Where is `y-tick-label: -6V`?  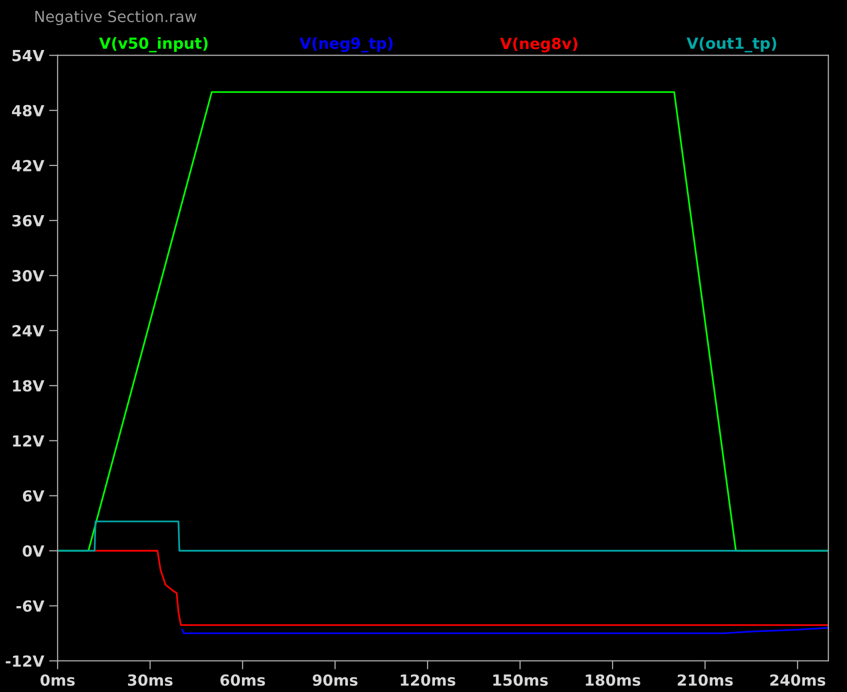 y-tick-label: -6V is located at coordinates (30, 606).